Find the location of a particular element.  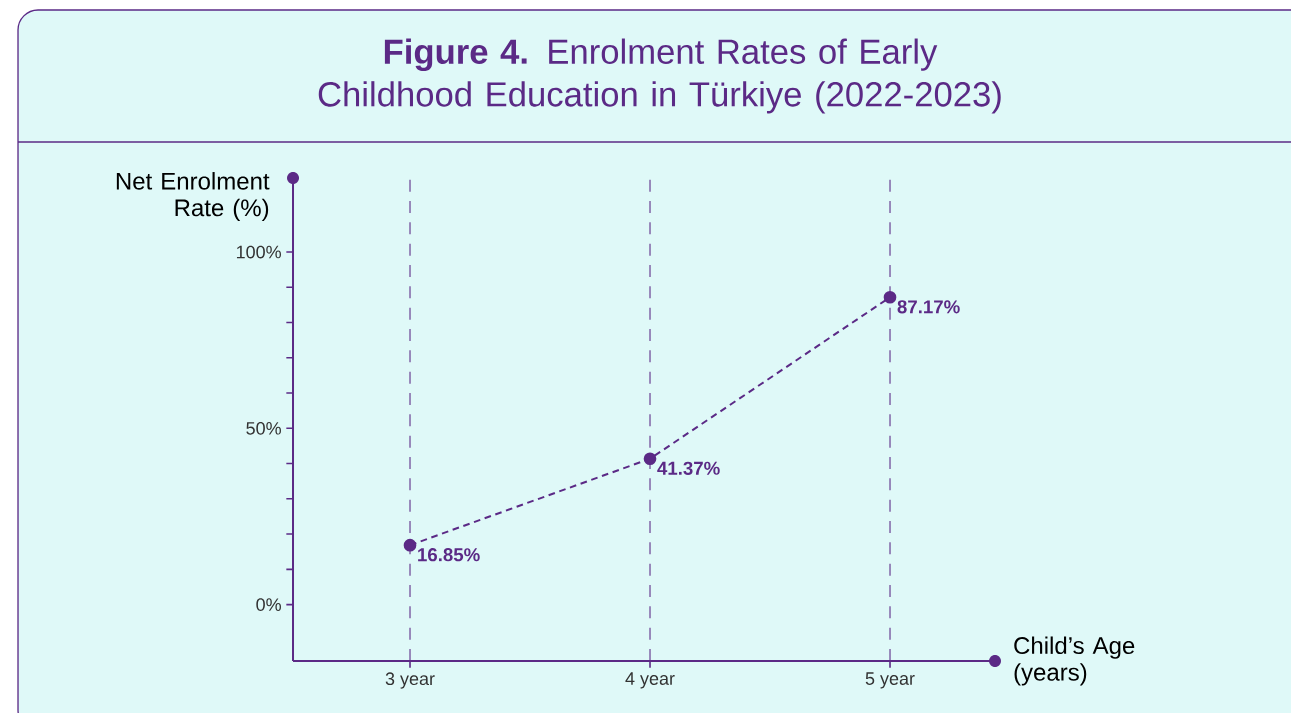

data-label: 41.37% is located at coordinates (688, 468).